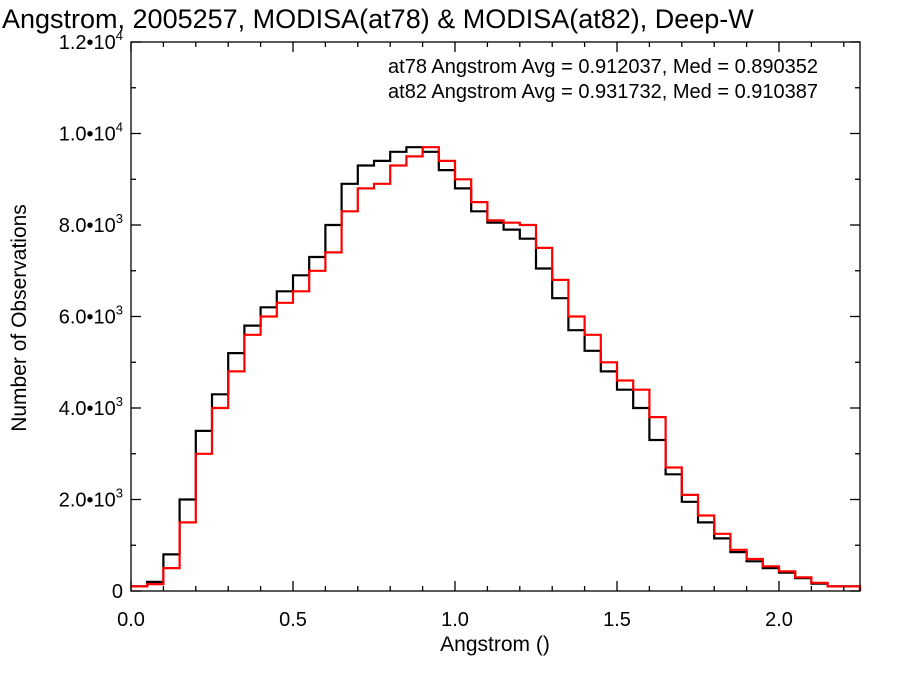  Describe the element at coordinates (617, 620) in the screenshot. I see `x-tick-label: 1.5` at that location.